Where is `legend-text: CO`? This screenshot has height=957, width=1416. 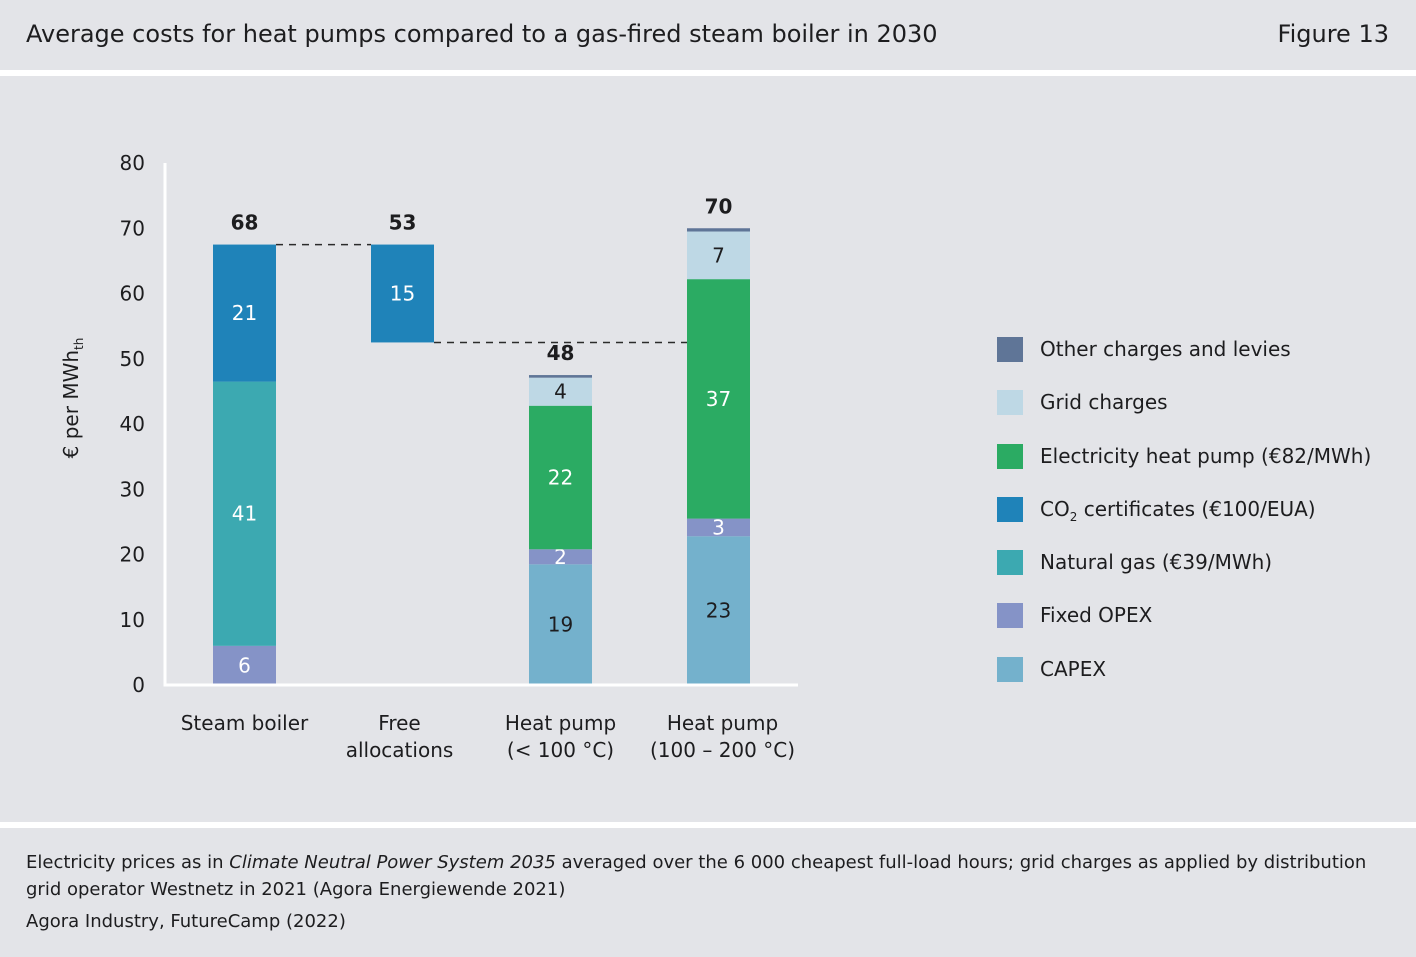 legend-text: CO is located at coordinates (1055, 508).